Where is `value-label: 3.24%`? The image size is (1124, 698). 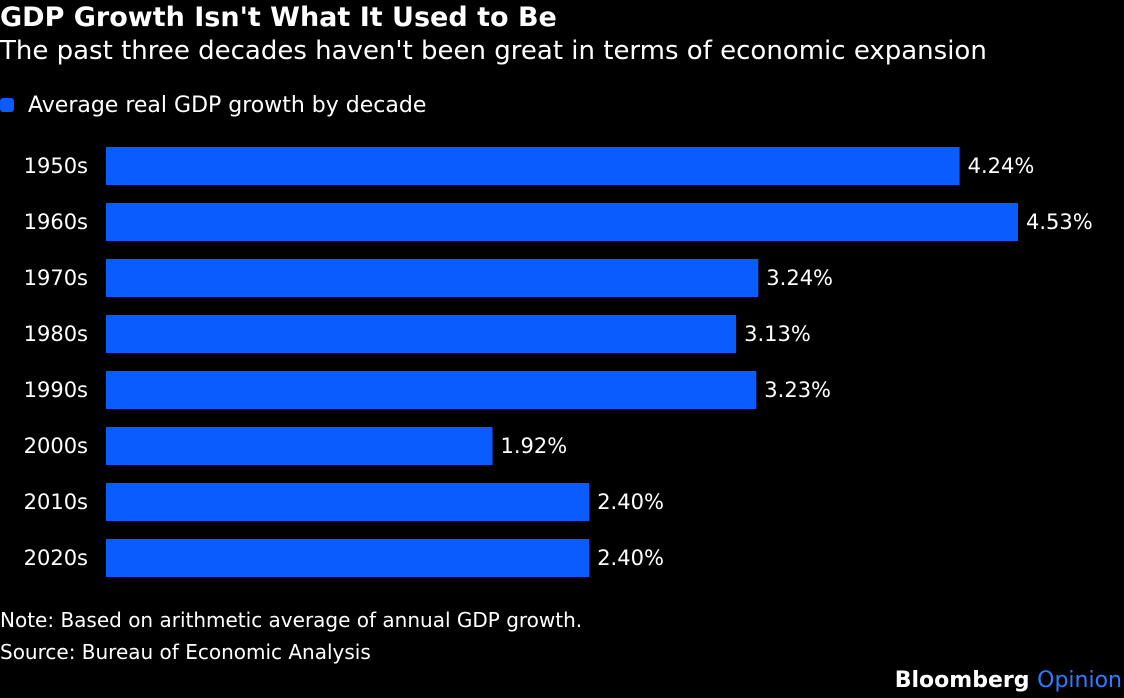 value-label: 3.24% is located at coordinates (799, 278).